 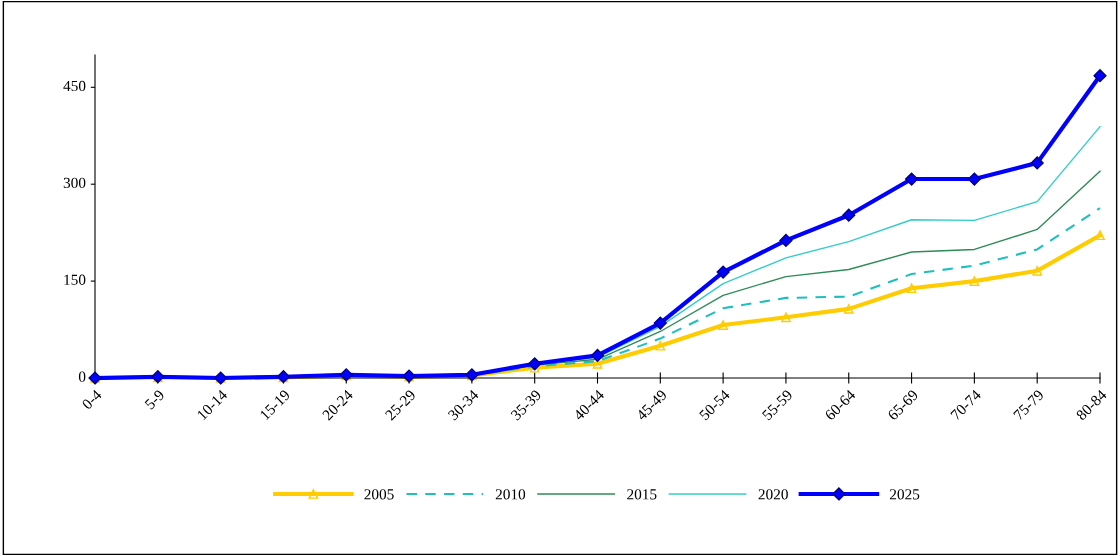 I want to click on y-tick-label: 300, so click(x=74, y=183).